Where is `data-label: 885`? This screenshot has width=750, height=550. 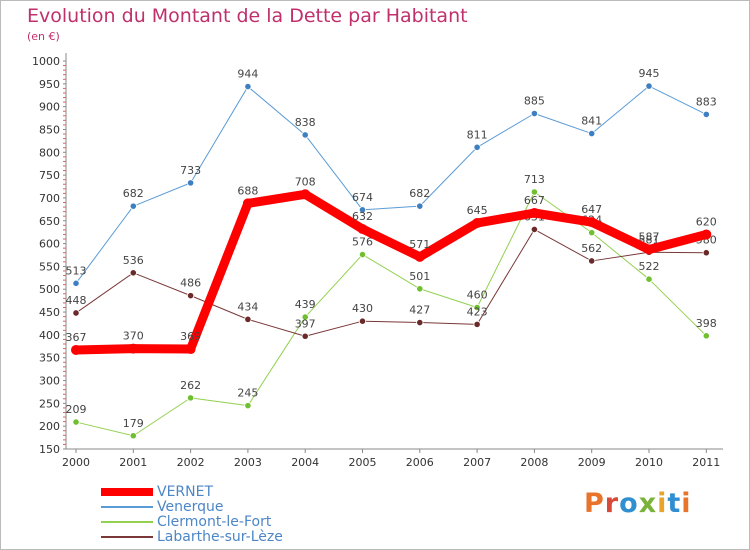
data-label: 885 is located at coordinates (534, 100).